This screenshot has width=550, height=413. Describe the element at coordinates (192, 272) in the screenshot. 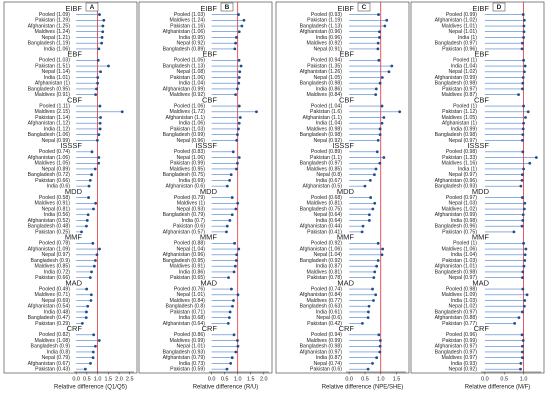

I see `row-label: India (0.86)` at that location.